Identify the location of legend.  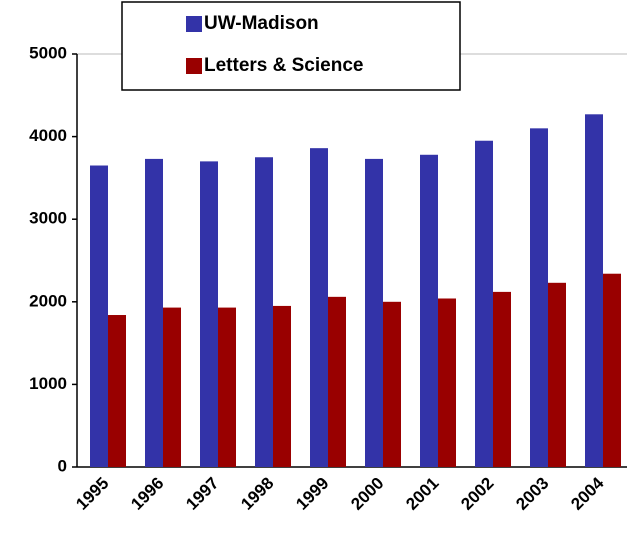
(291, 46).